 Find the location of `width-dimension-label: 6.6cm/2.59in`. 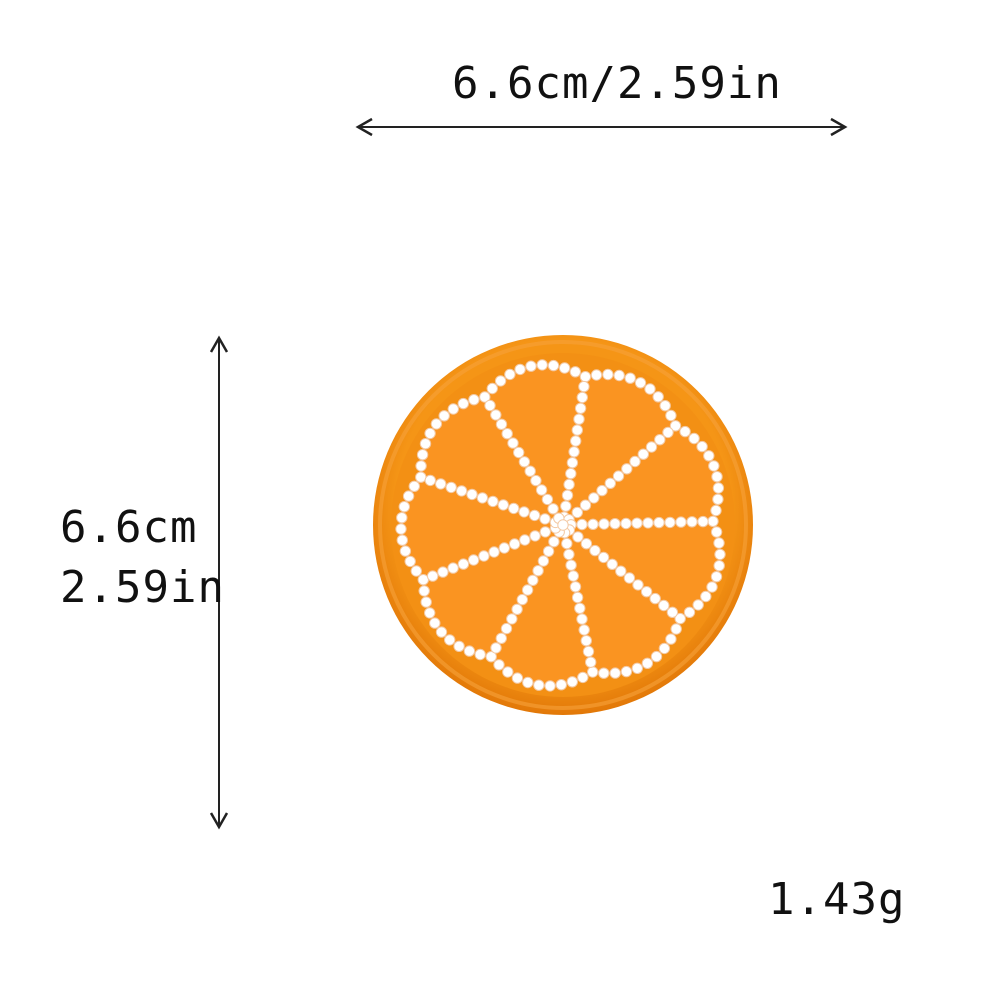

width-dimension-label: 6.6cm/2.59in is located at coordinates (617, 83).